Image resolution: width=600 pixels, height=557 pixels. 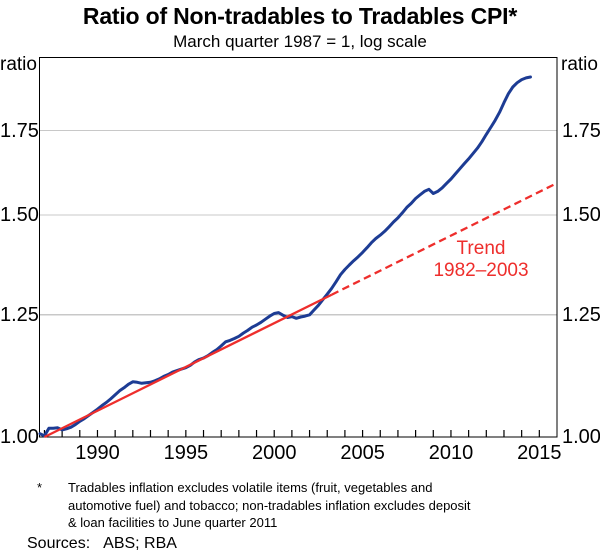 What do you see at coordinates (581, 314) in the screenshot?
I see `y-tick-label-right-1.25: 1.25` at bounding box center [581, 314].